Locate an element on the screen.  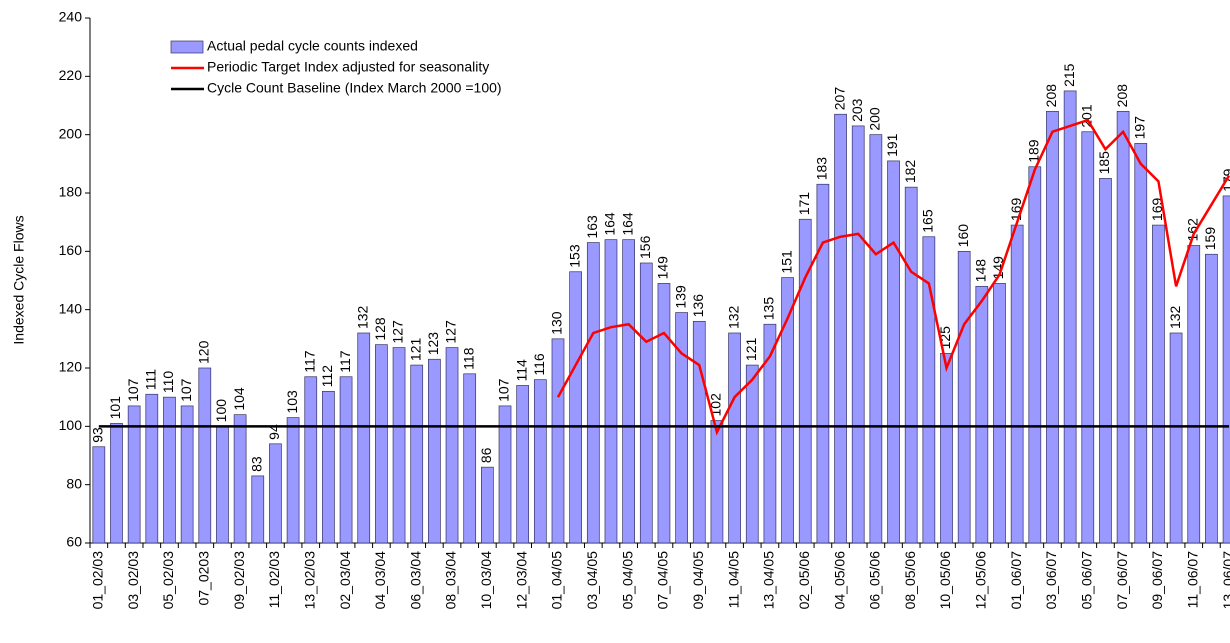
x-tick-label: 03_02/03 is located at coordinates (133, 580).